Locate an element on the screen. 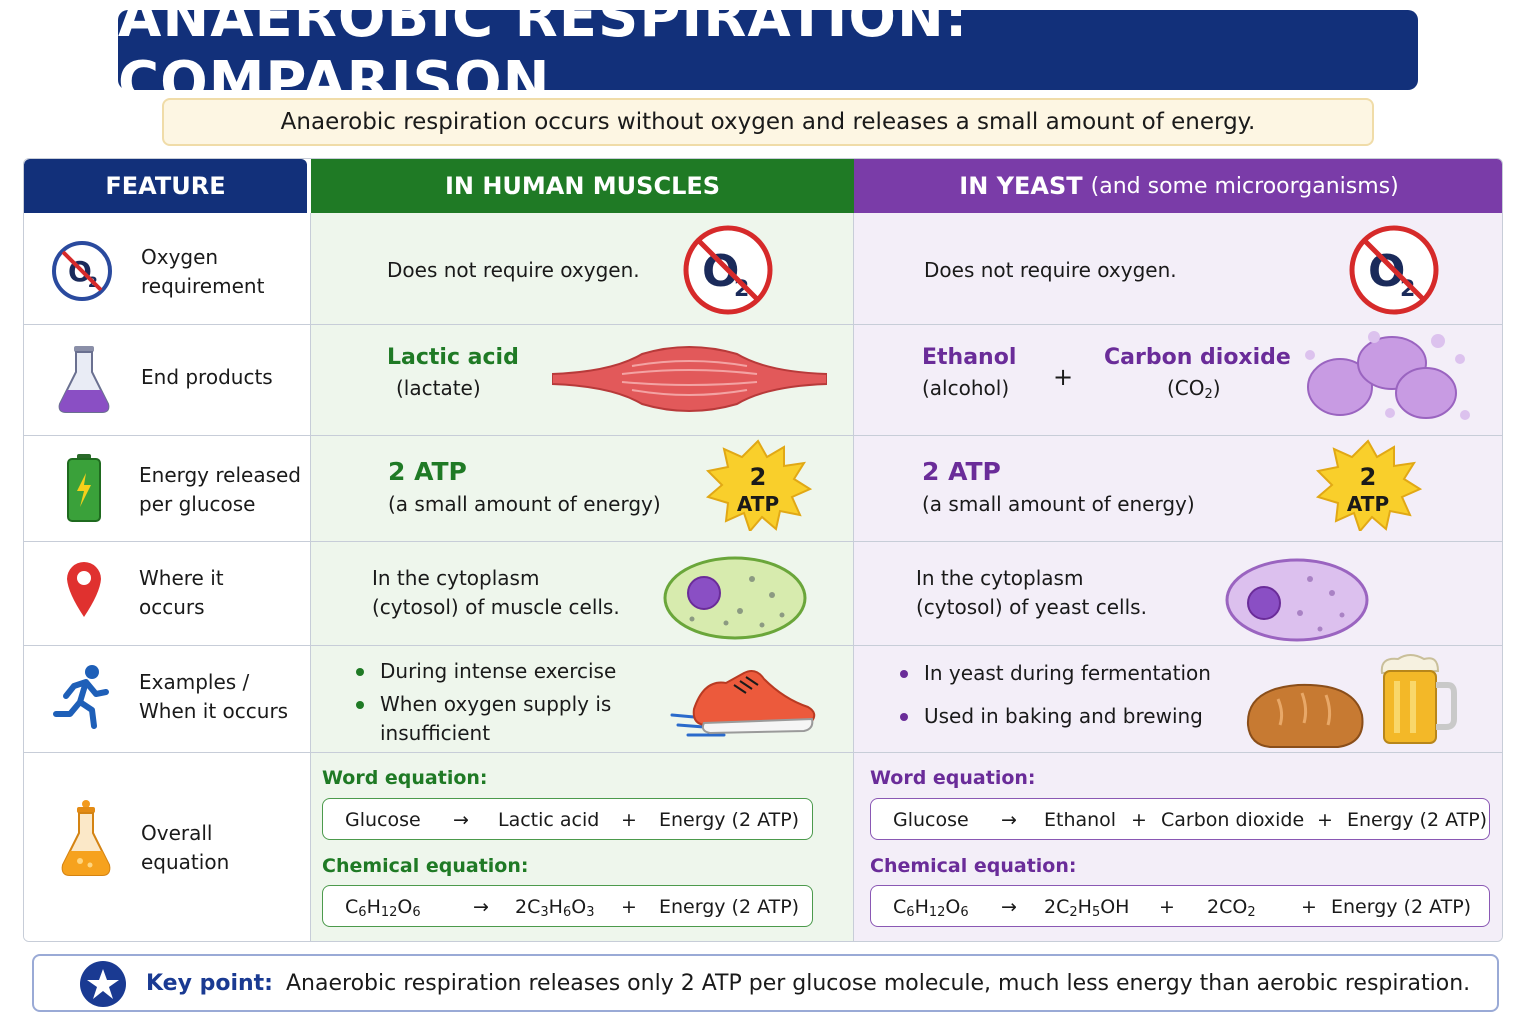 Image resolution: width=1536 pixels, height=1024 pixels. feature-equation-line1: Overall is located at coordinates (177, 833).